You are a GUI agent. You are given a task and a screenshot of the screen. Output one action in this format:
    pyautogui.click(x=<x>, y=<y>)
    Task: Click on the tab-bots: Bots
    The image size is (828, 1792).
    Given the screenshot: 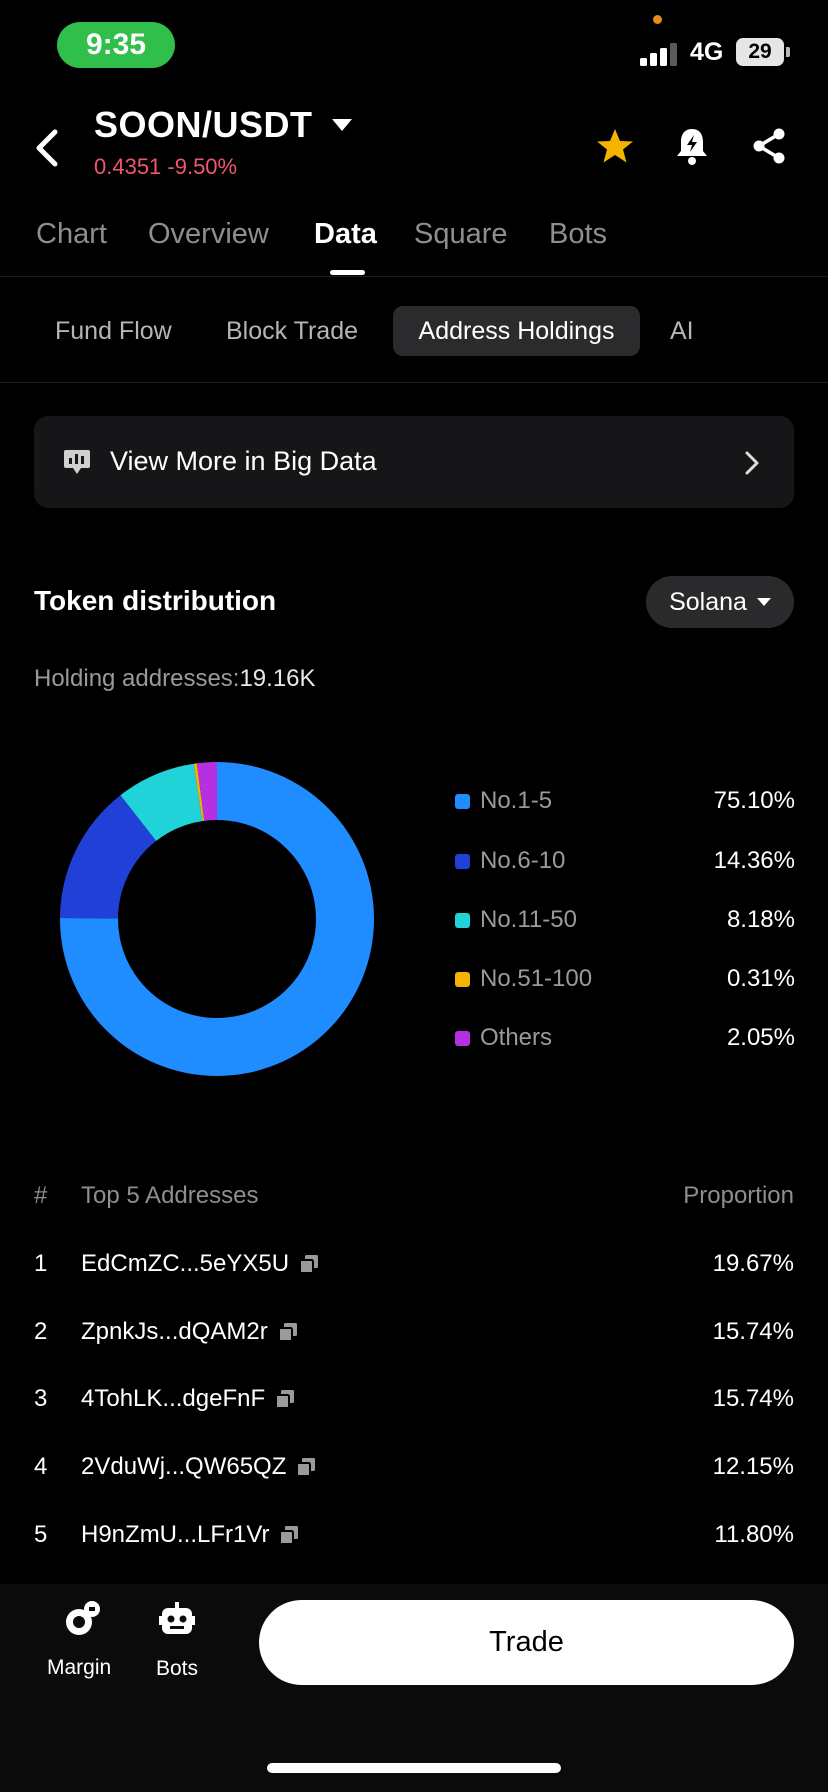 What is the action you would take?
    pyautogui.click(x=578, y=234)
    